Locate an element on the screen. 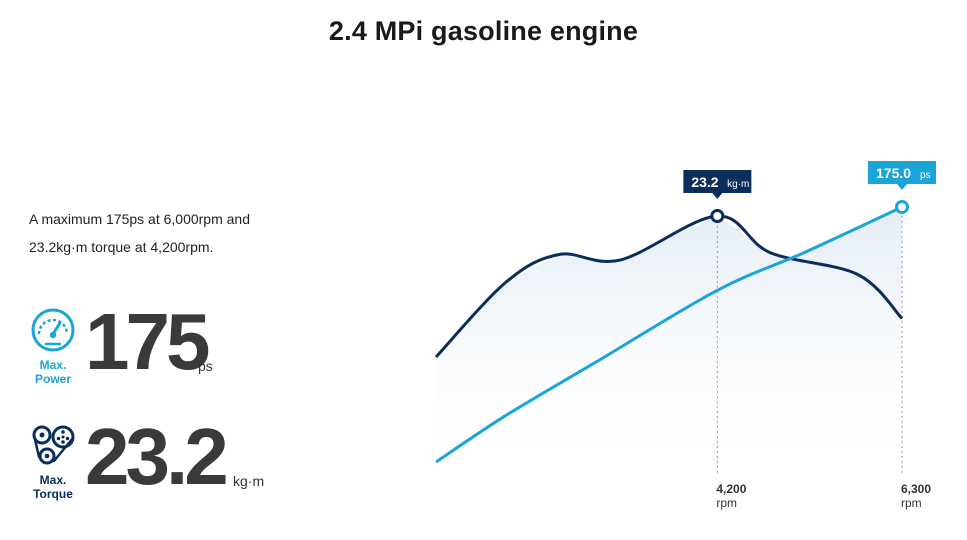 Image resolution: width=967 pixels, height=540 pixels. torque-peak-marker is located at coordinates (717, 216).